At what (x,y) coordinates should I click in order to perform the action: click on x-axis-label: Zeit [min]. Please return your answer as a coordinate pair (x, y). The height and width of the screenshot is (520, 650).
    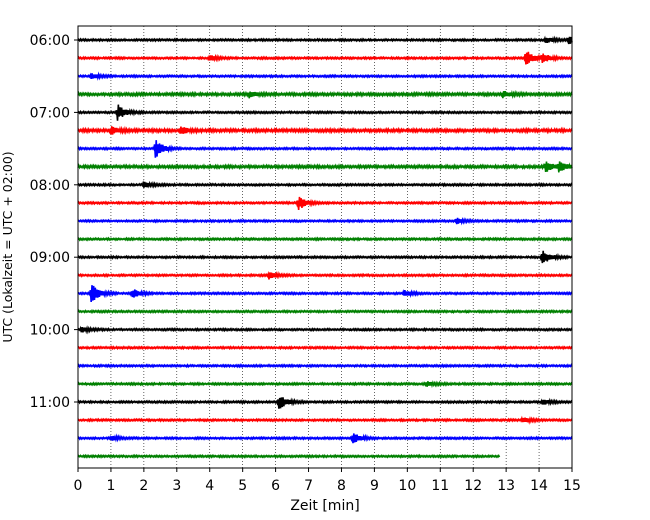
    Looking at the image, I should click on (324, 506).